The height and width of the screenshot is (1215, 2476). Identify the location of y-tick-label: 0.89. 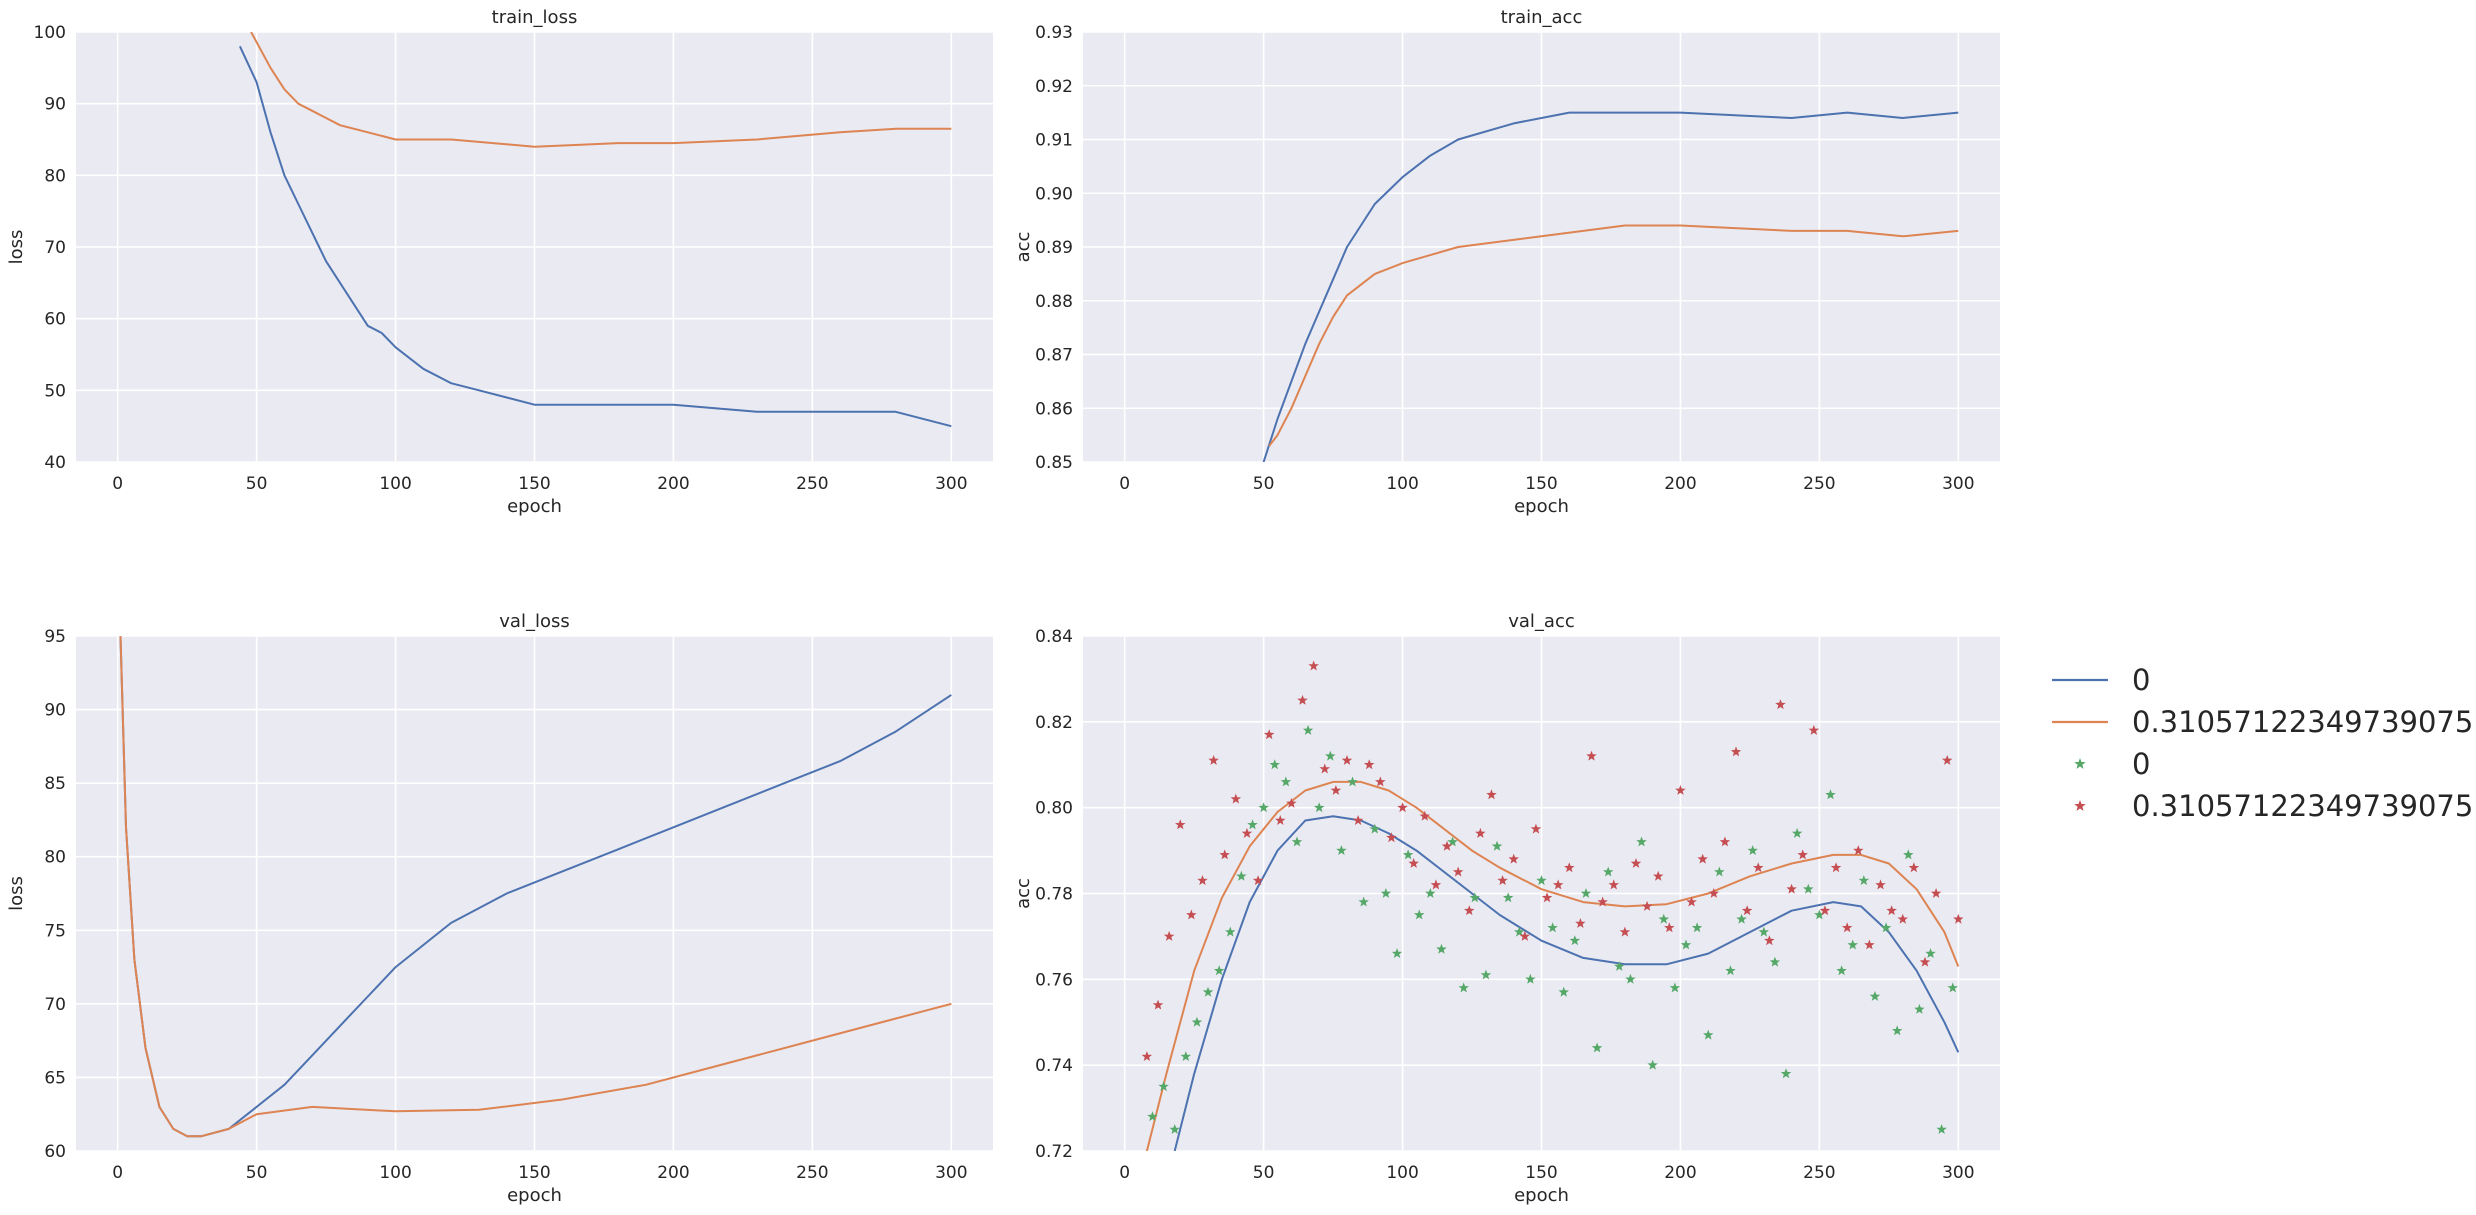
(1054, 248).